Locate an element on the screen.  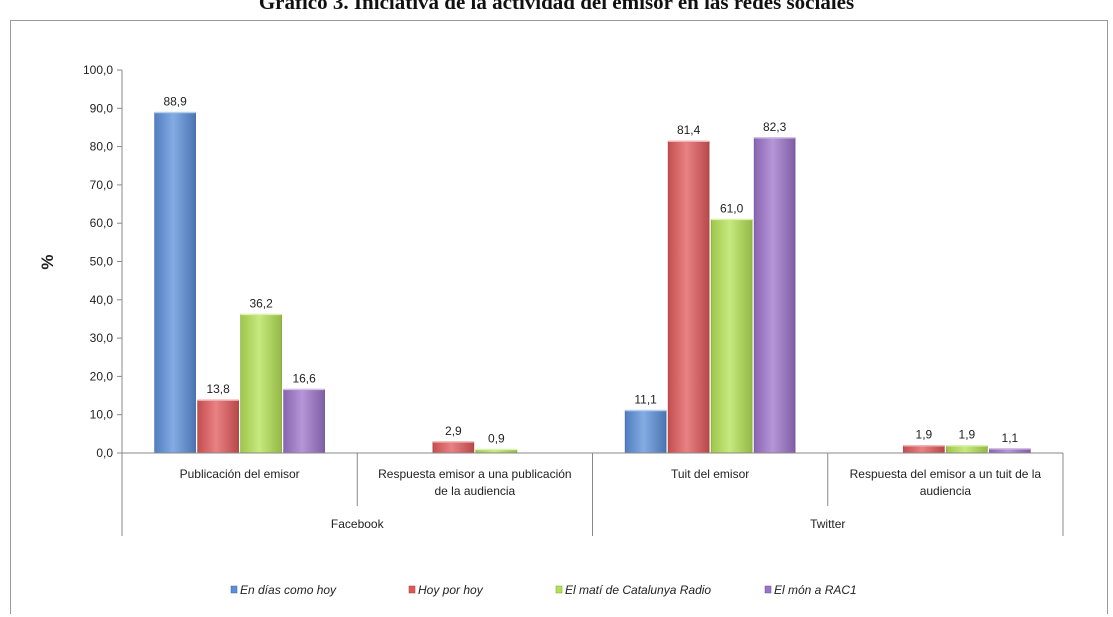
y-tick-label: 70,0 is located at coordinates (102, 185).